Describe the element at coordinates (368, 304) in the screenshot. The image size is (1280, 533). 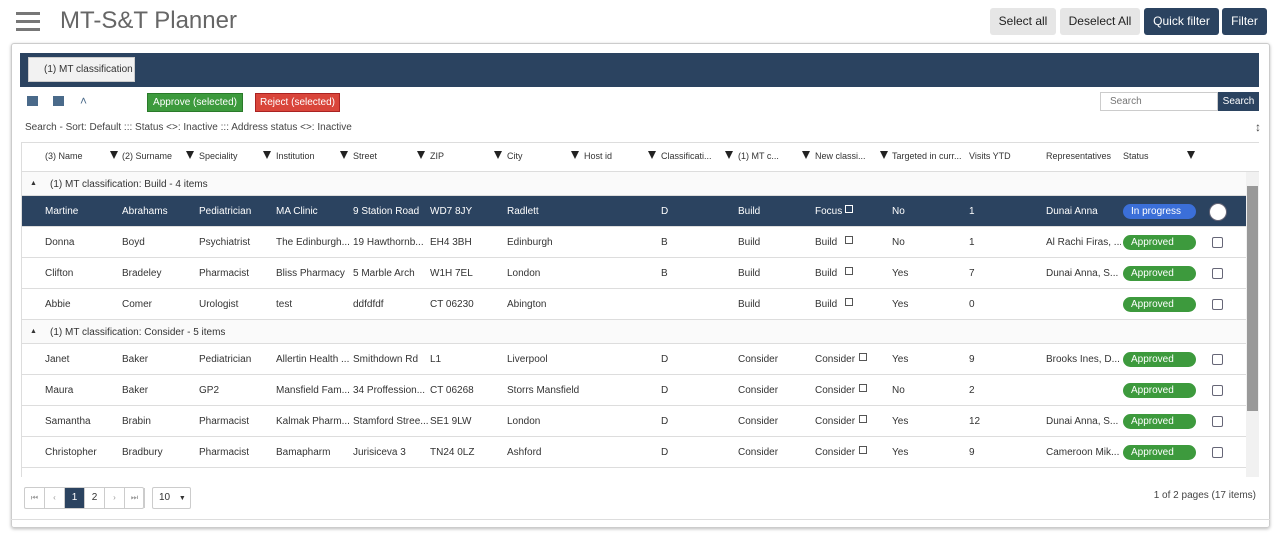
I see `table-cell: ddfdfdf` at that location.